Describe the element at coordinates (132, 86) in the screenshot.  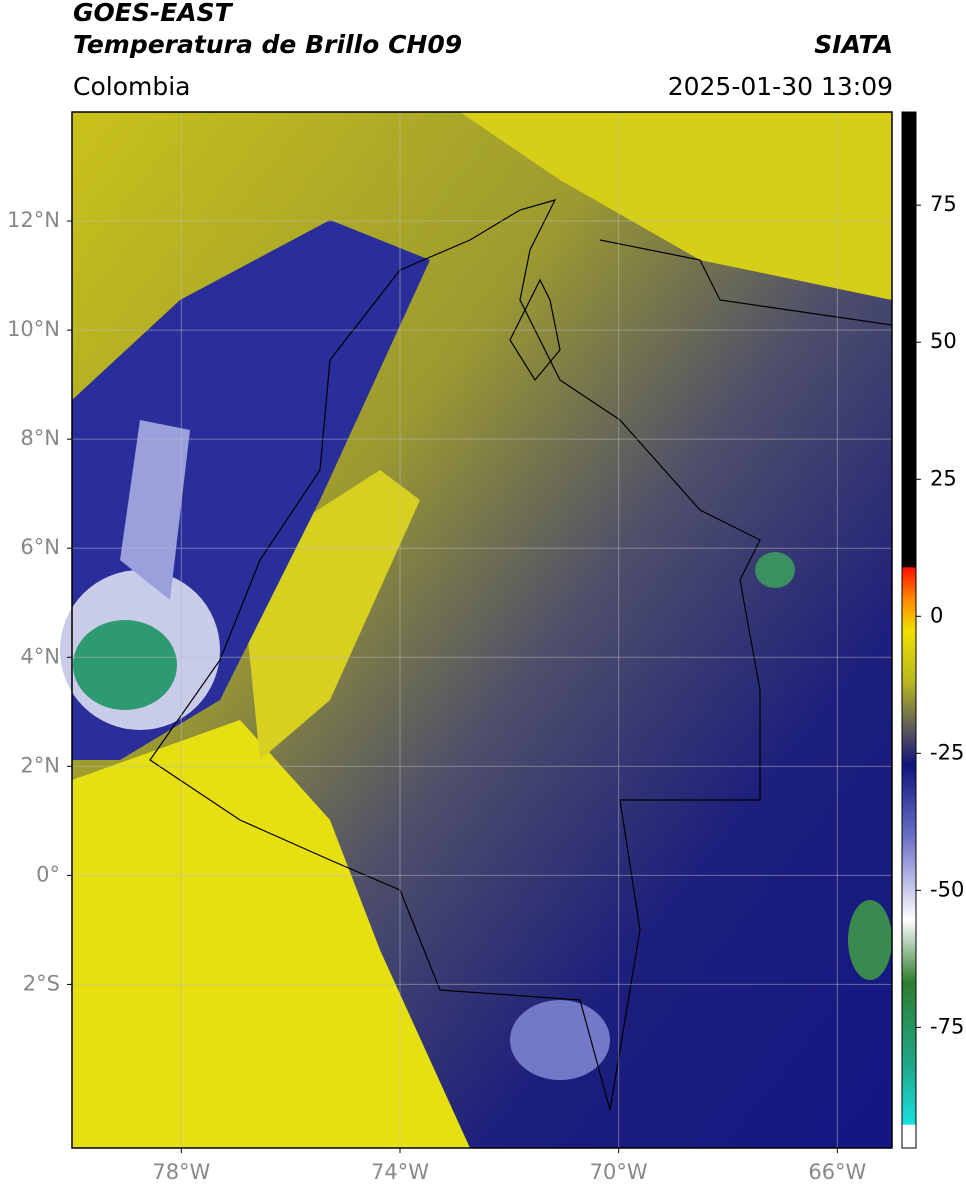
I see `region: Colombia` at that location.